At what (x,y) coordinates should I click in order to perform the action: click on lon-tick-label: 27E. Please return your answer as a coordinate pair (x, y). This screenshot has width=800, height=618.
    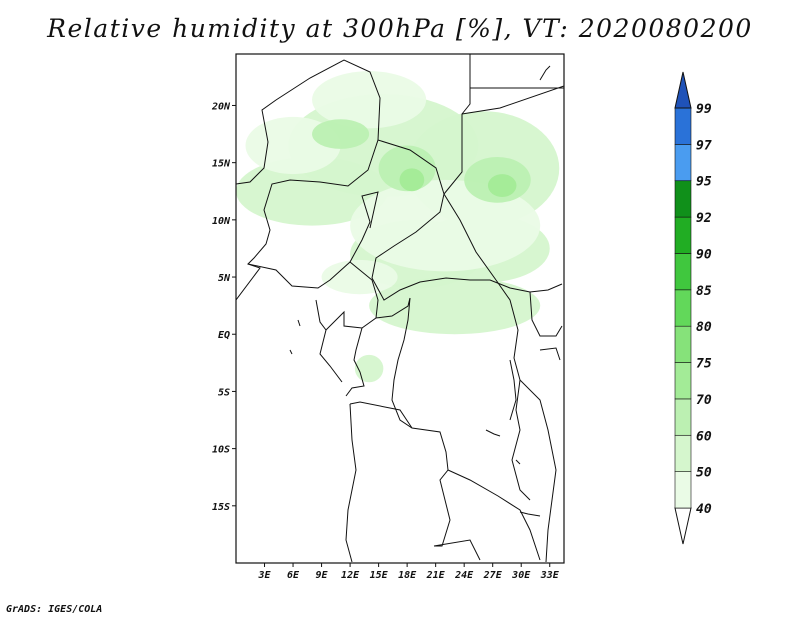
    Looking at the image, I should click on (493, 575).